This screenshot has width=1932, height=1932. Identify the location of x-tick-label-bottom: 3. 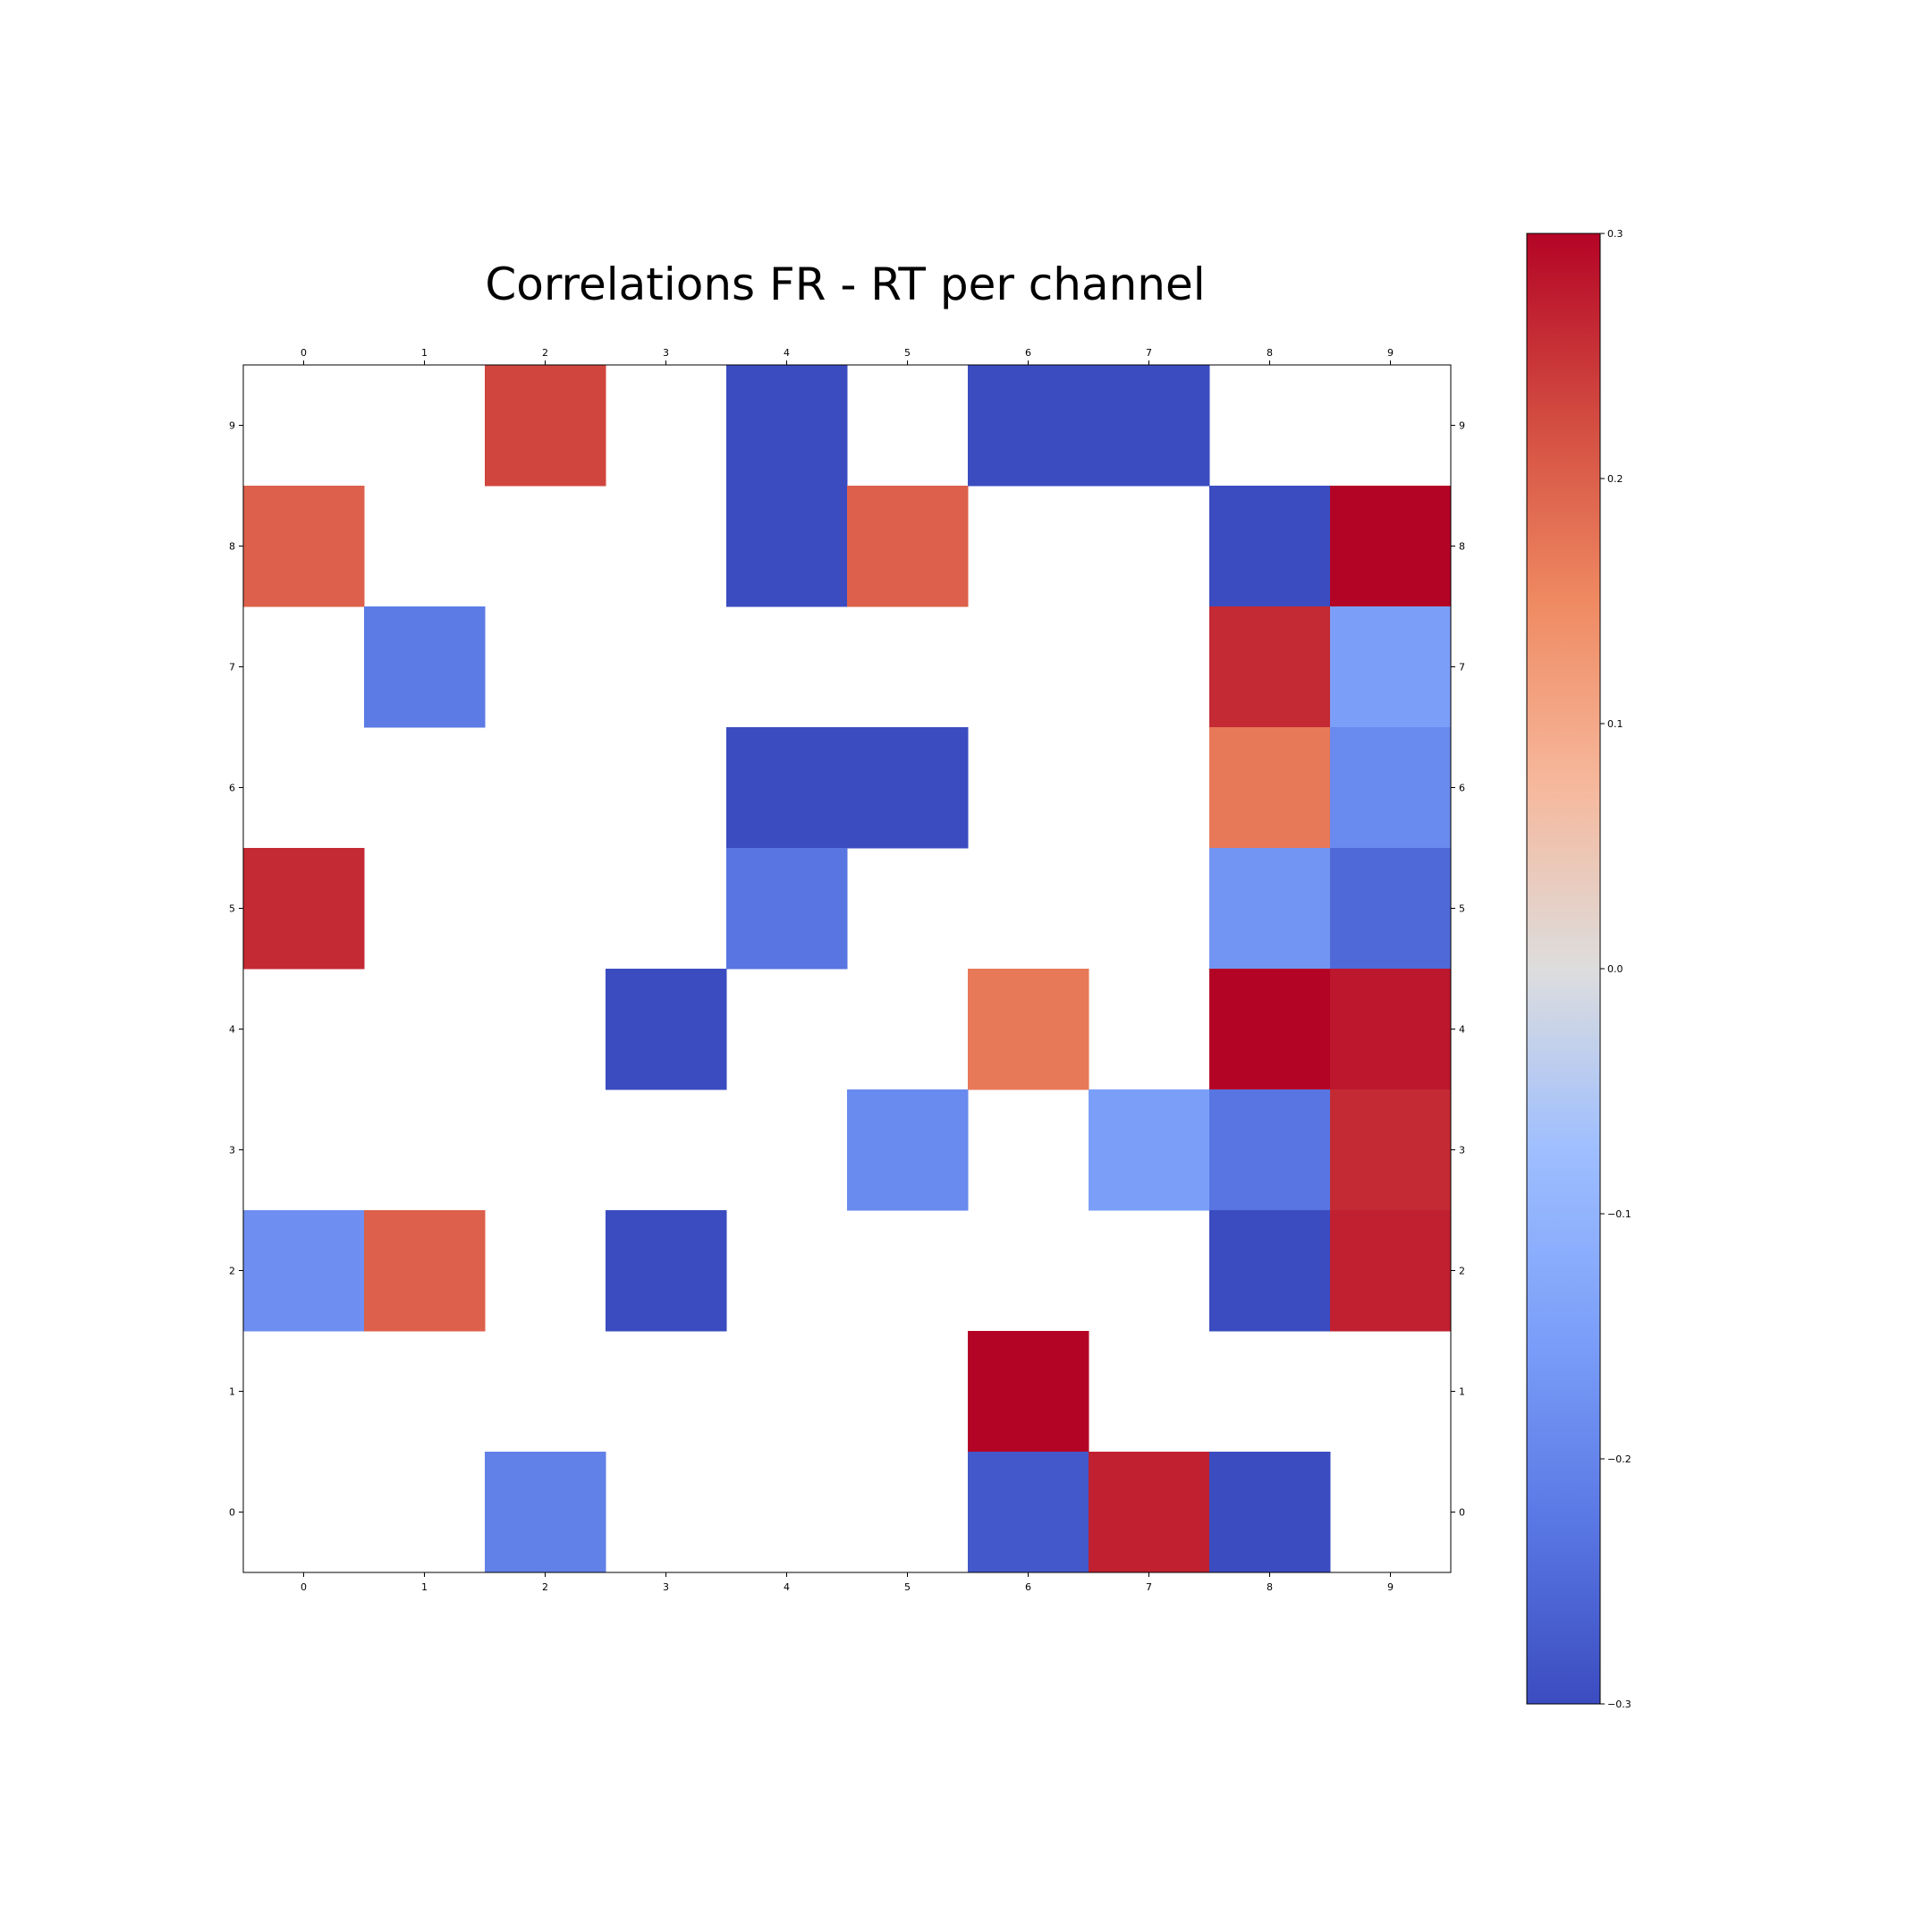
(666, 1587).